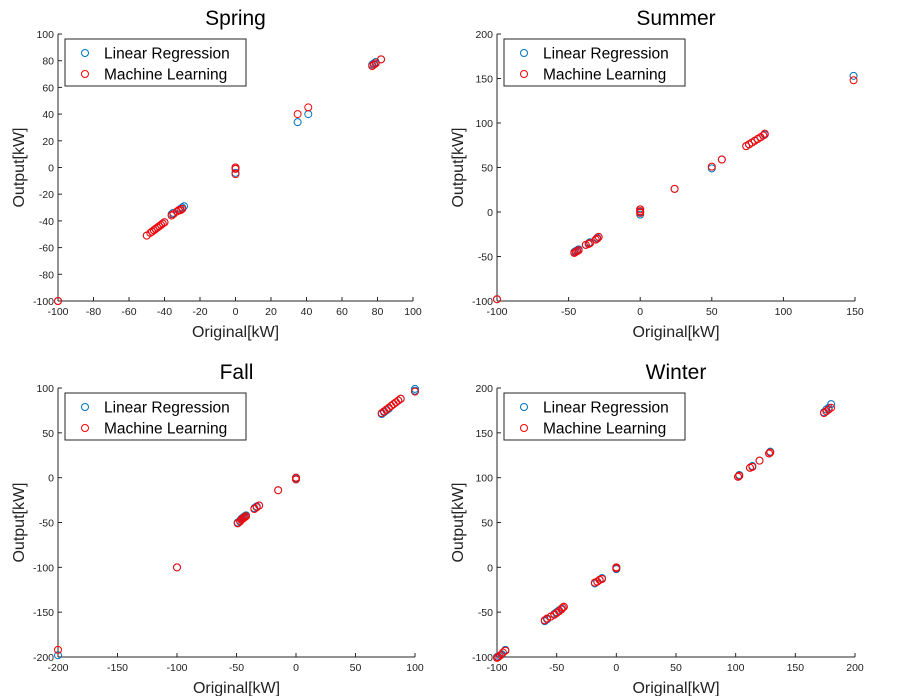 The image size is (898, 696). I want to click on y-tick-label: -60, so click(46, 249).